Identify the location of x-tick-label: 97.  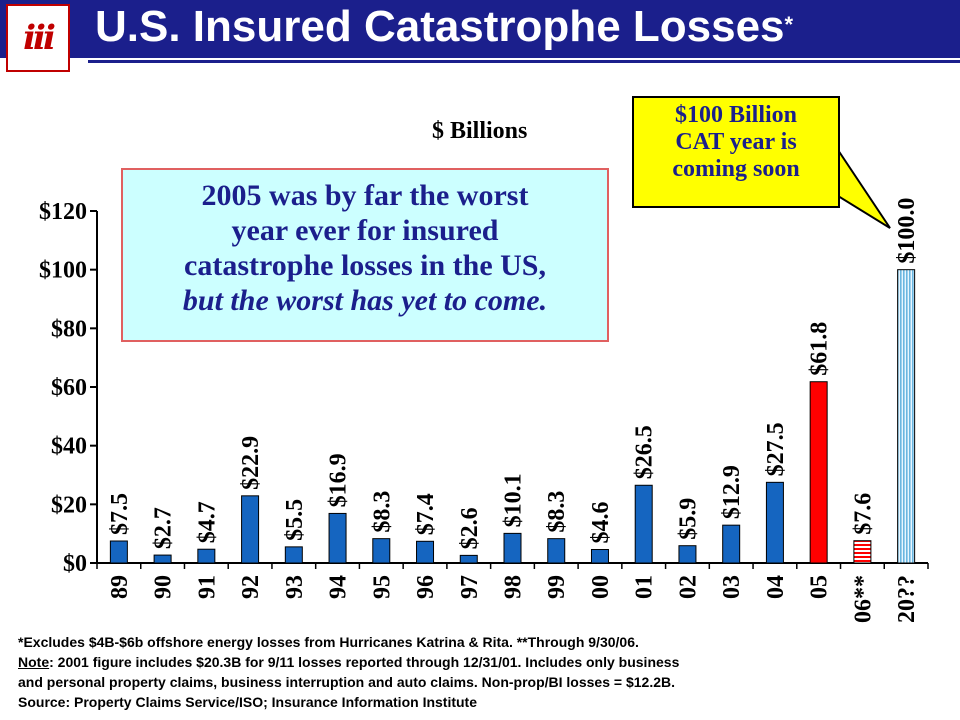
(470, 587).